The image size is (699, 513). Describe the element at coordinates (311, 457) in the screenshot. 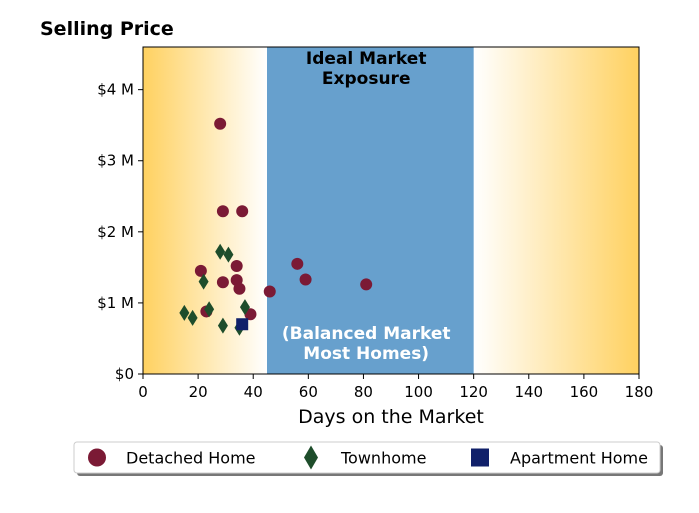

I see `legend-marker-diamond` at that location.